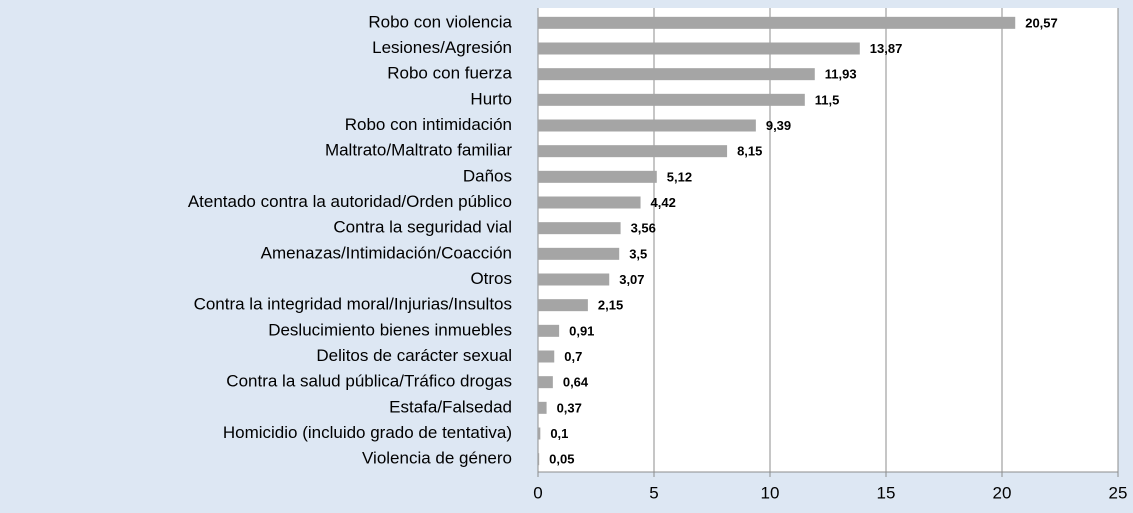 This screenshot has width=1133, height=513. What do you see at coordinates (581, 330) in the screenshot?
I see `value-label: 0,91` at bounding box center [581, 330].